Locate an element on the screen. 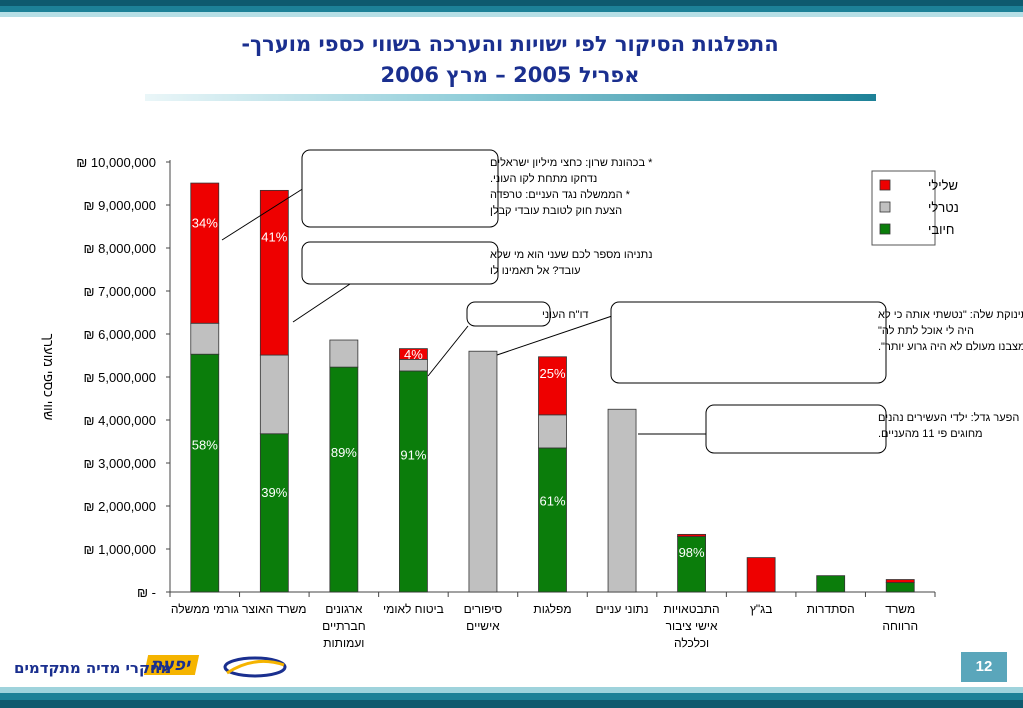 The image size is (1023, 708). logo is located at coordinates (149, 671).